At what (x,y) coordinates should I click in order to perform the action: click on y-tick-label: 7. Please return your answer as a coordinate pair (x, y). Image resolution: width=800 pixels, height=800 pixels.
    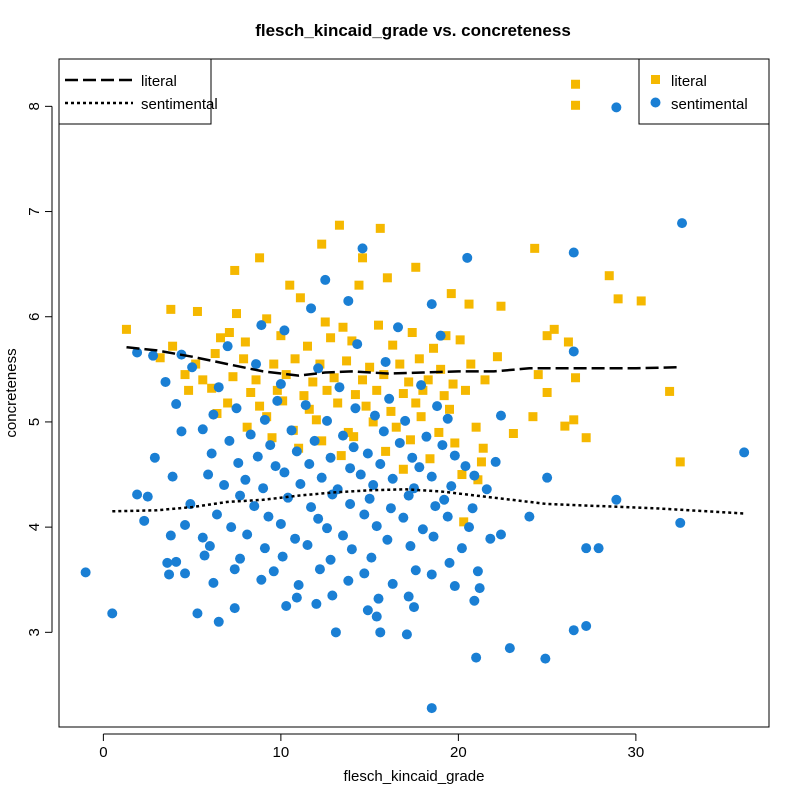
    Looking at the image, I should click on (34, 211).